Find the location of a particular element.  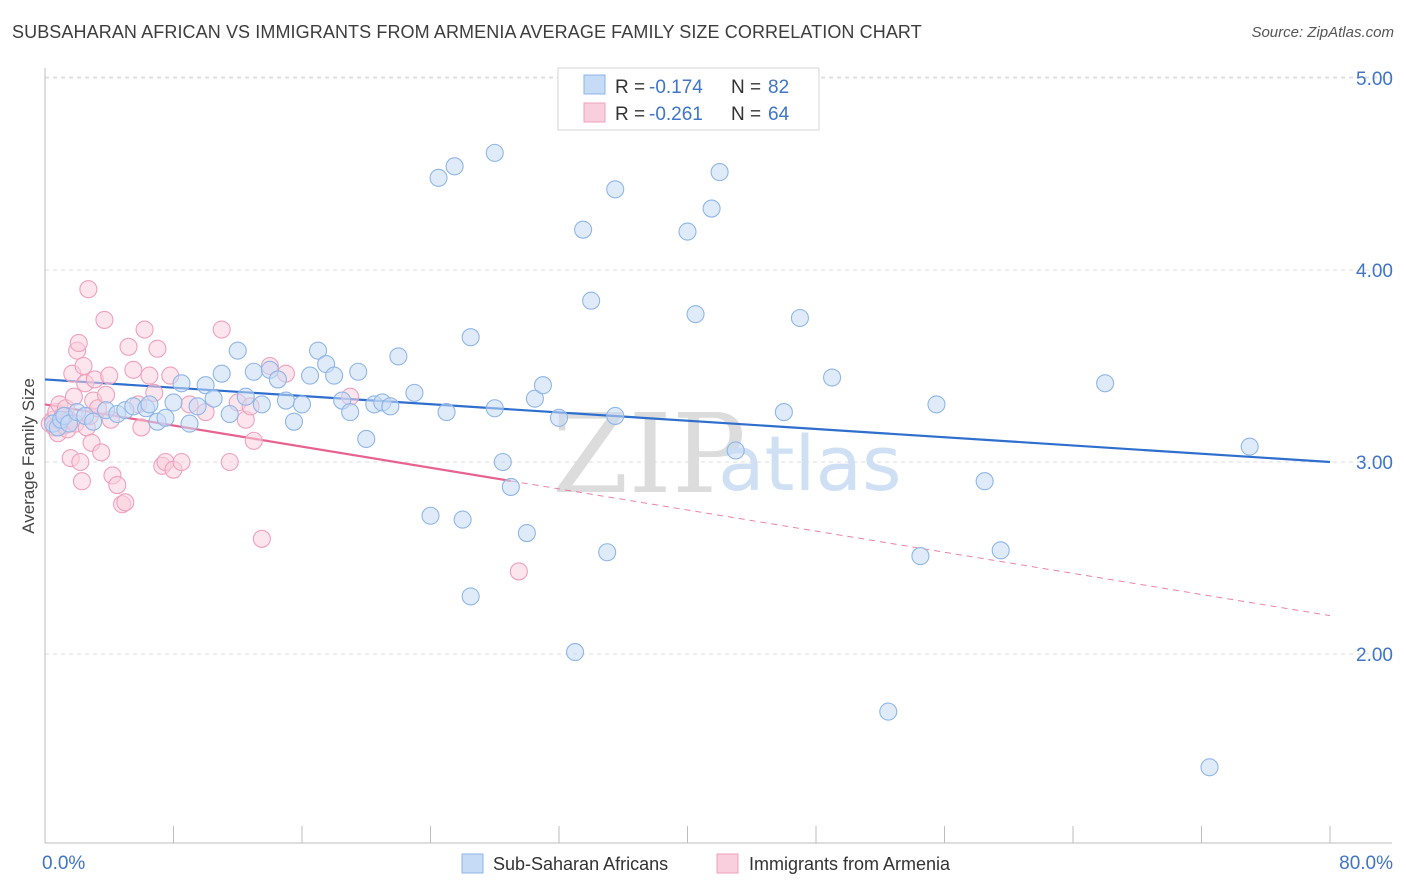

stats-box: R = -0.174 N = 82 R = -0.261 N = 64 is located at coordinates (688, 99).